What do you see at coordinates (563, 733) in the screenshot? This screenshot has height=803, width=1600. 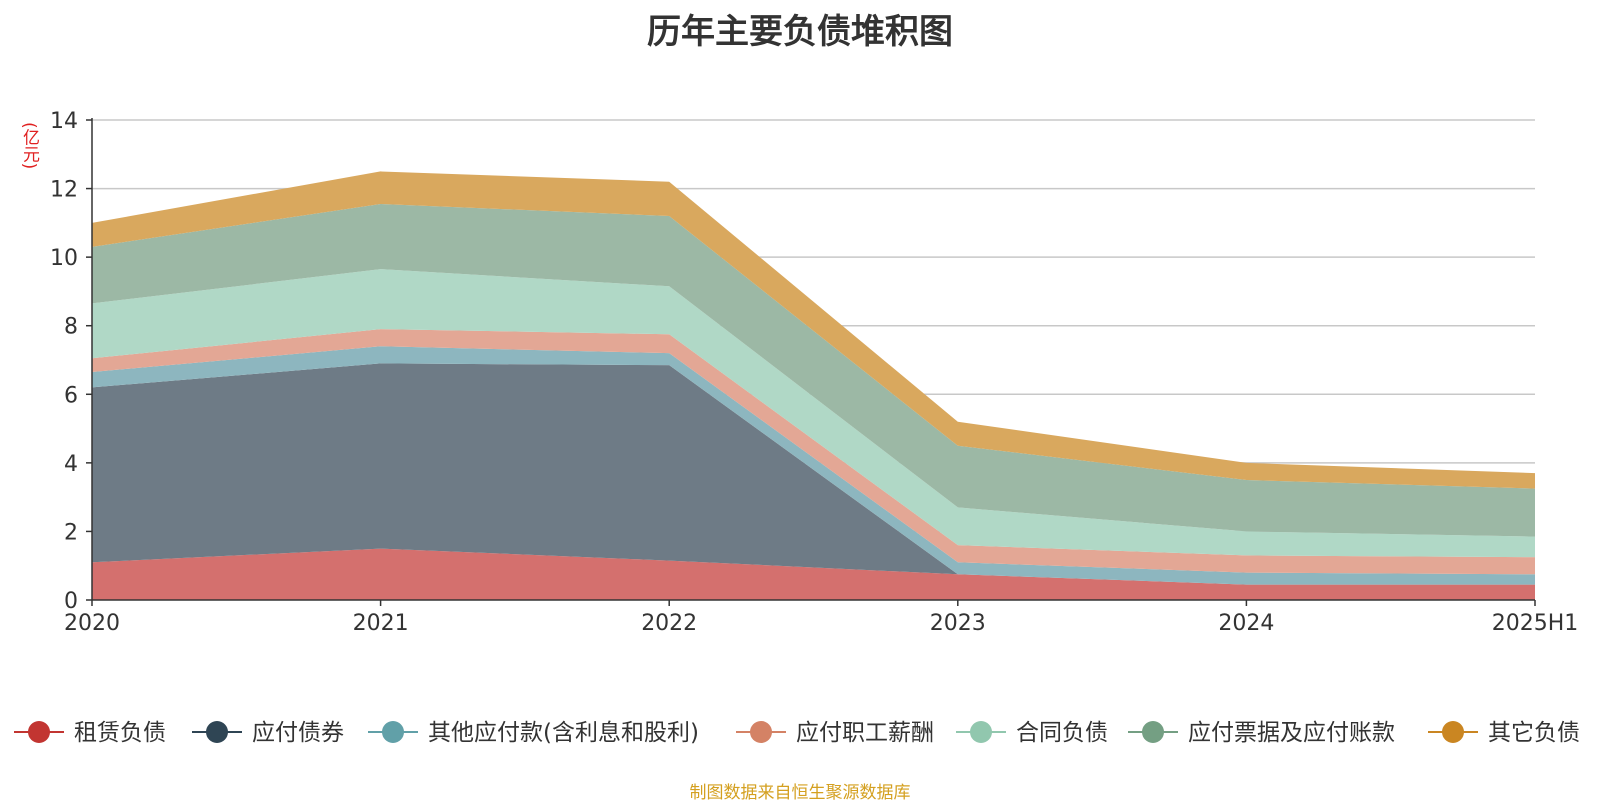 I see `legend-label: 其他应付款(含利息和股利)` at bounding box center [563, 733].